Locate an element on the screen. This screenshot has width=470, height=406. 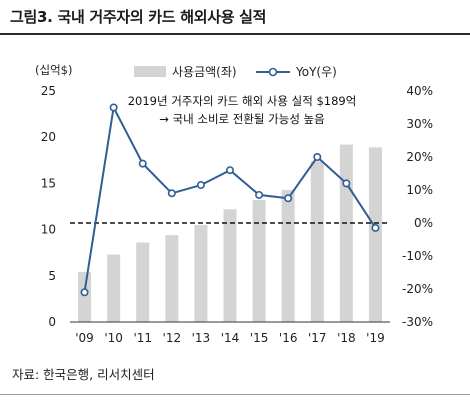
left-tick-label: 10 is located at coordinates (48, 230).